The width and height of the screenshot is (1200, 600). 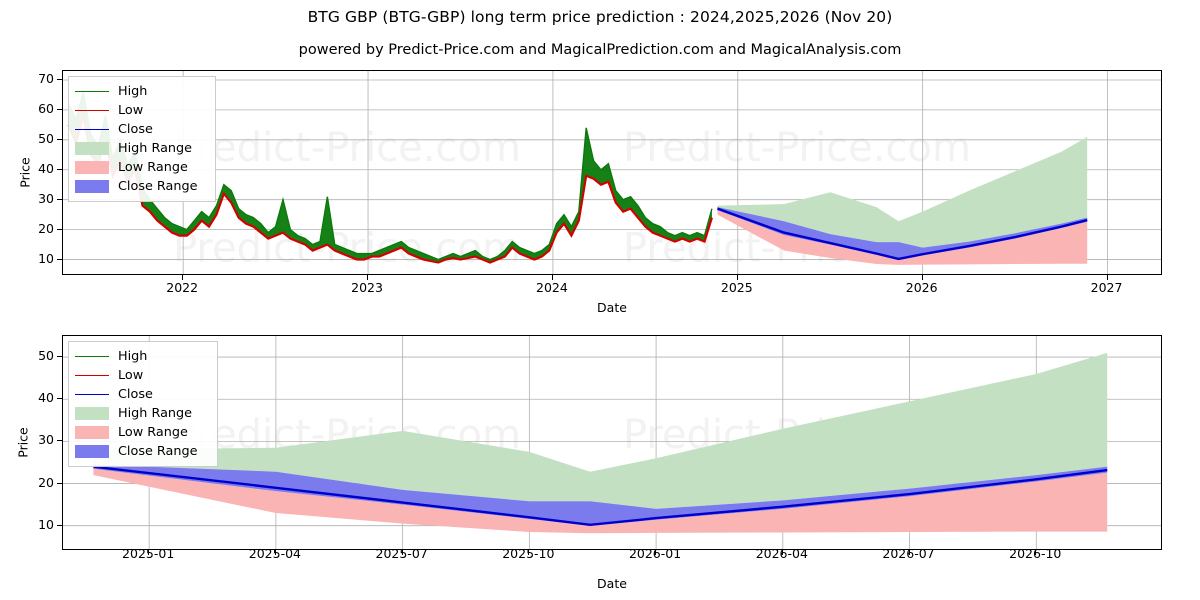 I want to click on x-tick-label: 2026-01, so click(x=655, y=553).